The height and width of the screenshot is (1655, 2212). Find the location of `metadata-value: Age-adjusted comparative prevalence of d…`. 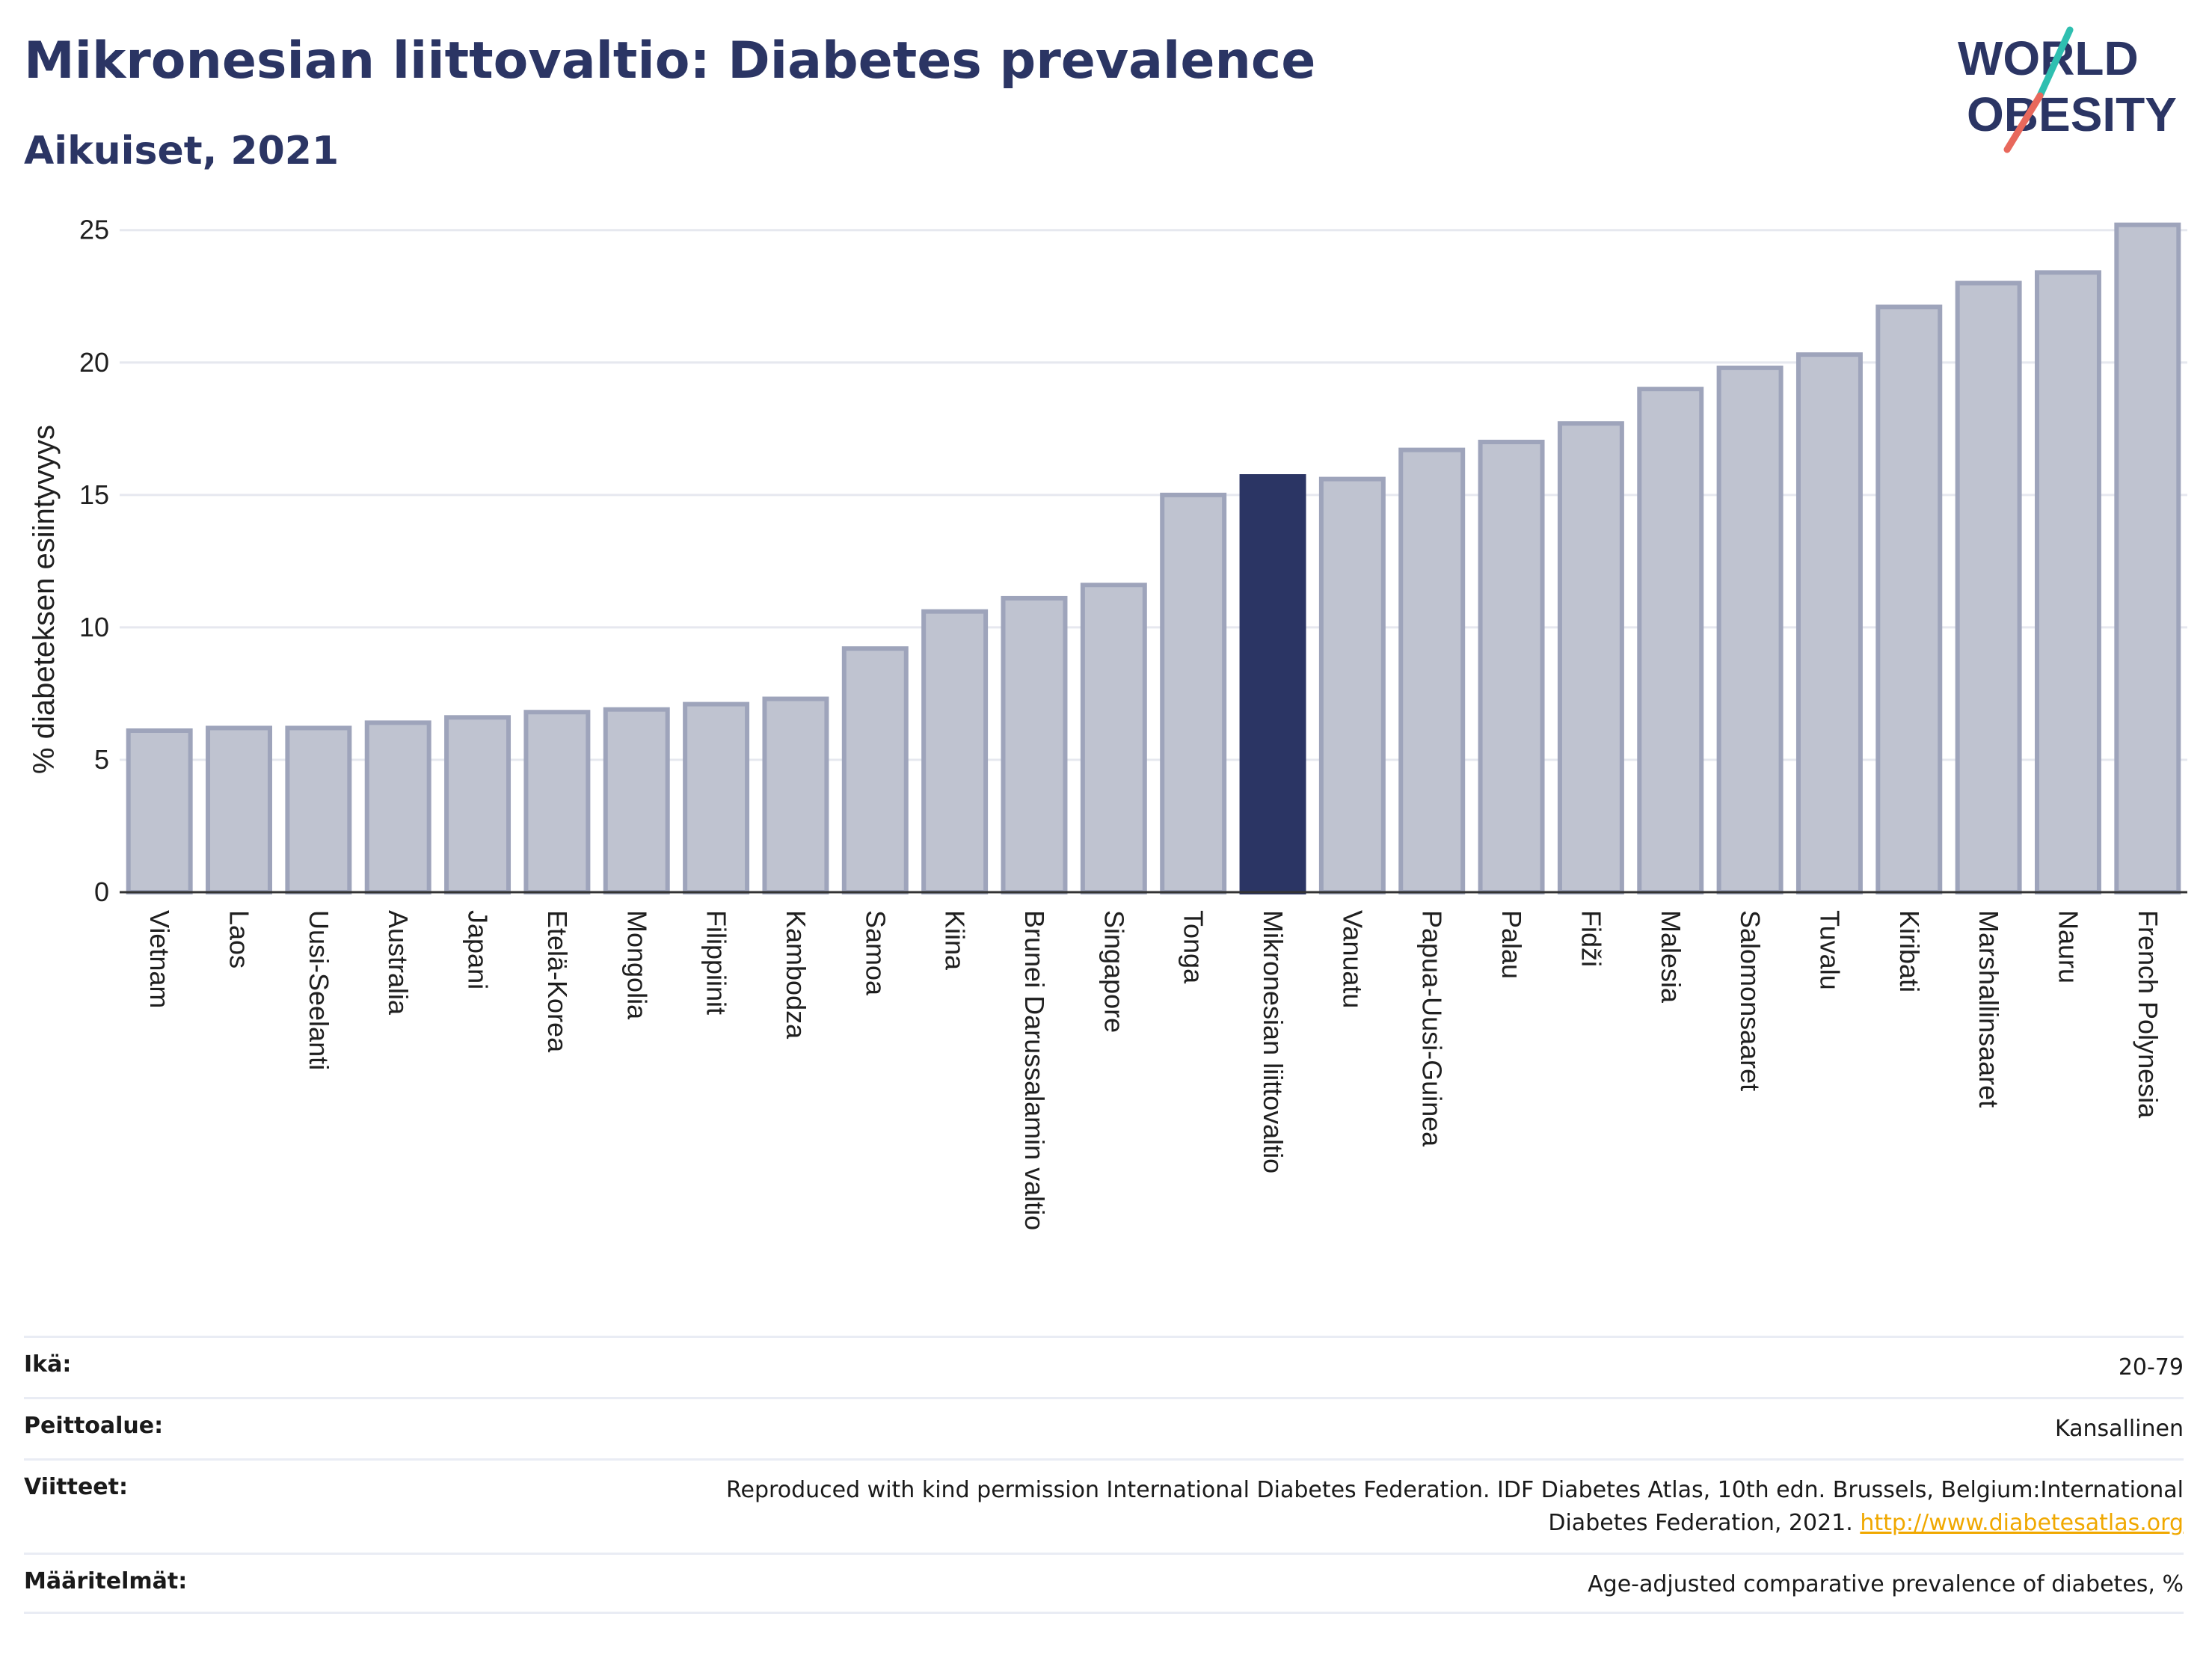

metadata-value: Age-adjusted comparative prevalence of d… is located at coordinates (1886, 1584).